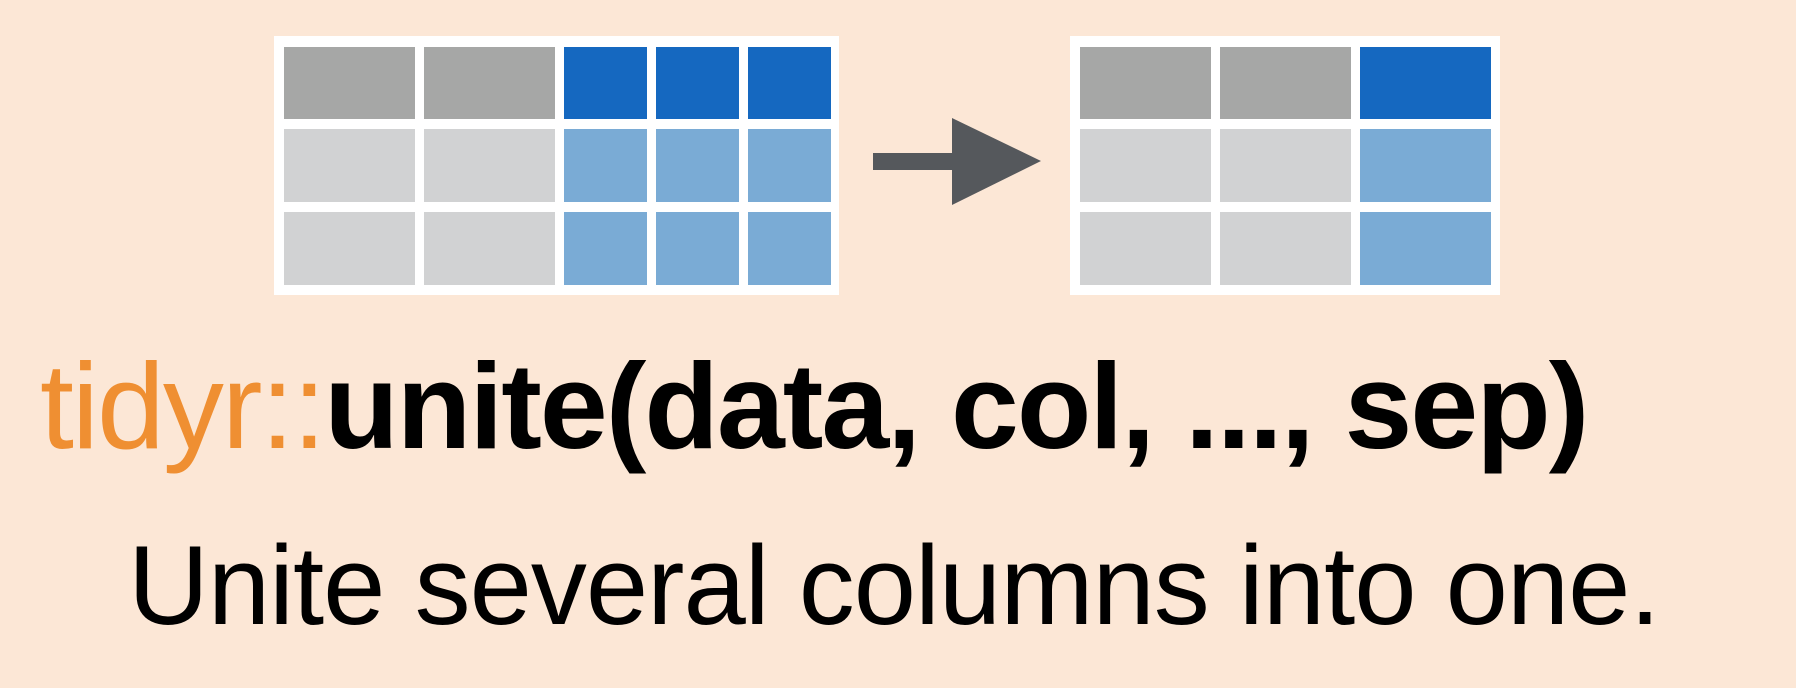  I want to click on source-table, so click(556, 165).